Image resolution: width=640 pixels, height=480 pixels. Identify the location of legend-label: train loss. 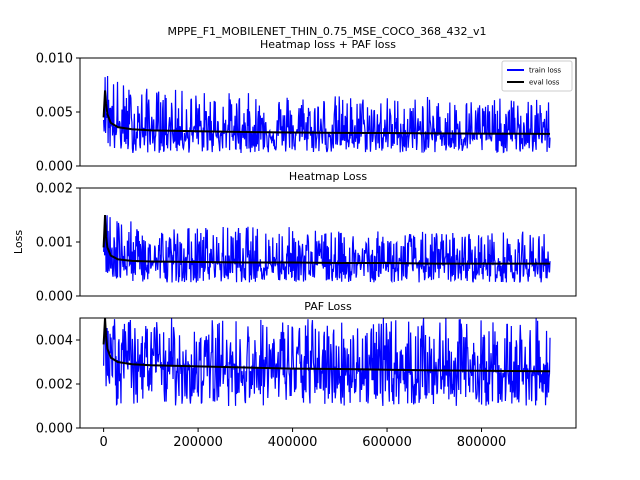
(545, 71).